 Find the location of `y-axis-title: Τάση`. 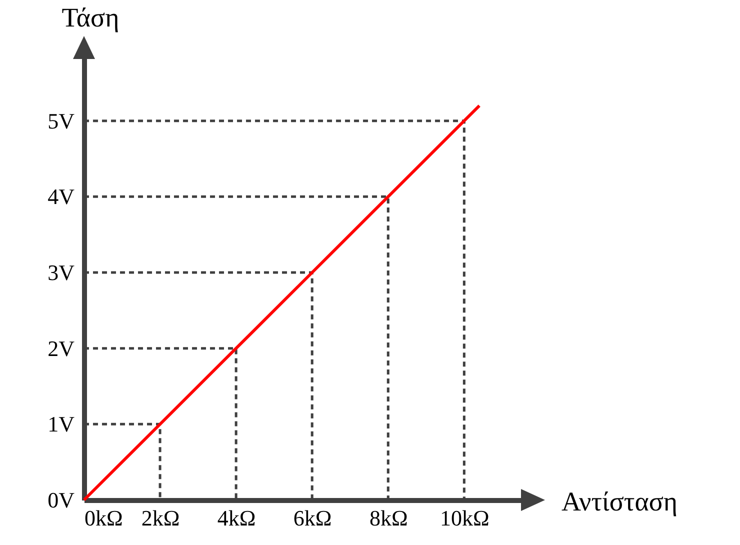

y-axis-title: Τάση is located at coordinates (91, 17).